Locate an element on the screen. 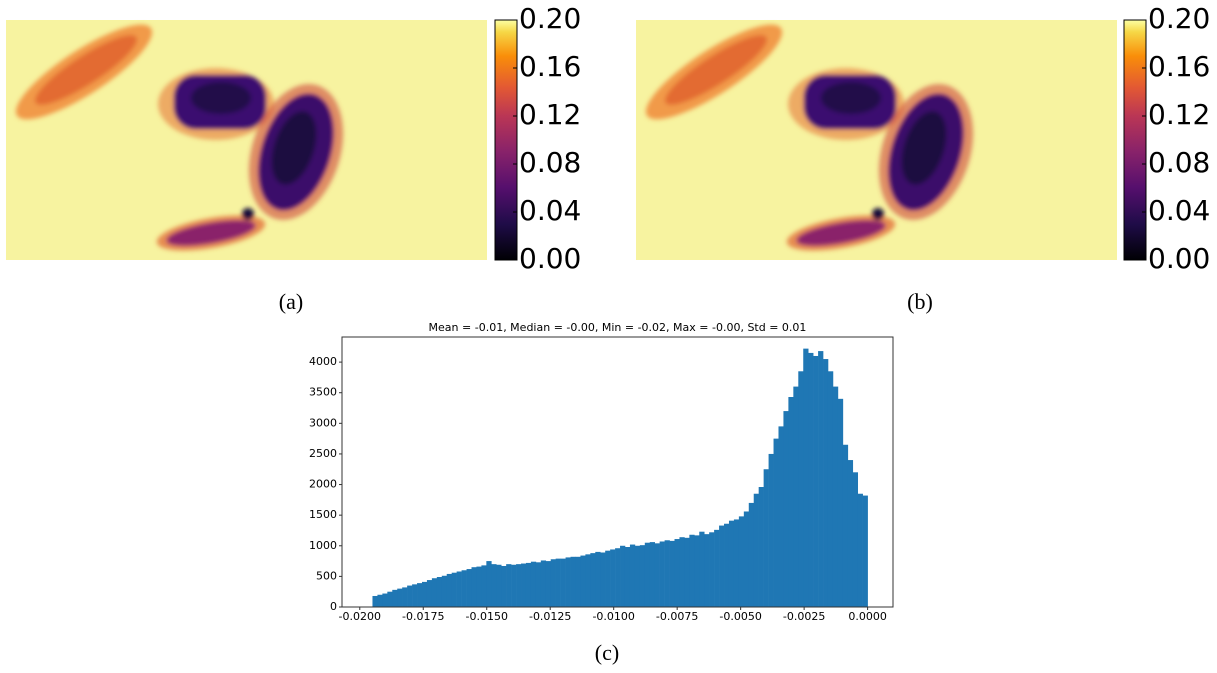  colorbar-tick-label: 0.20 is located at coordinates (1179, 18).